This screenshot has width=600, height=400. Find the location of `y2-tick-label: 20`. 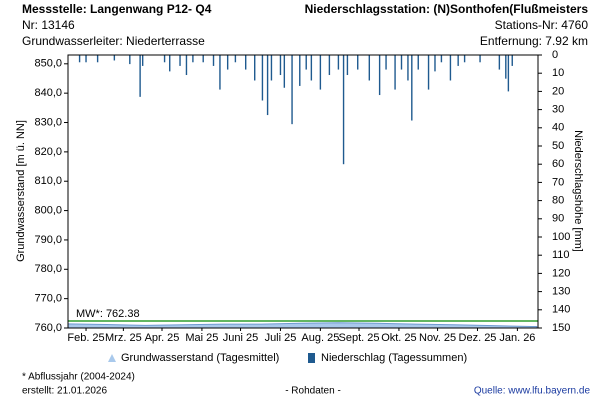

y2-tick-label: 20 is located at coordinates (558, 91).